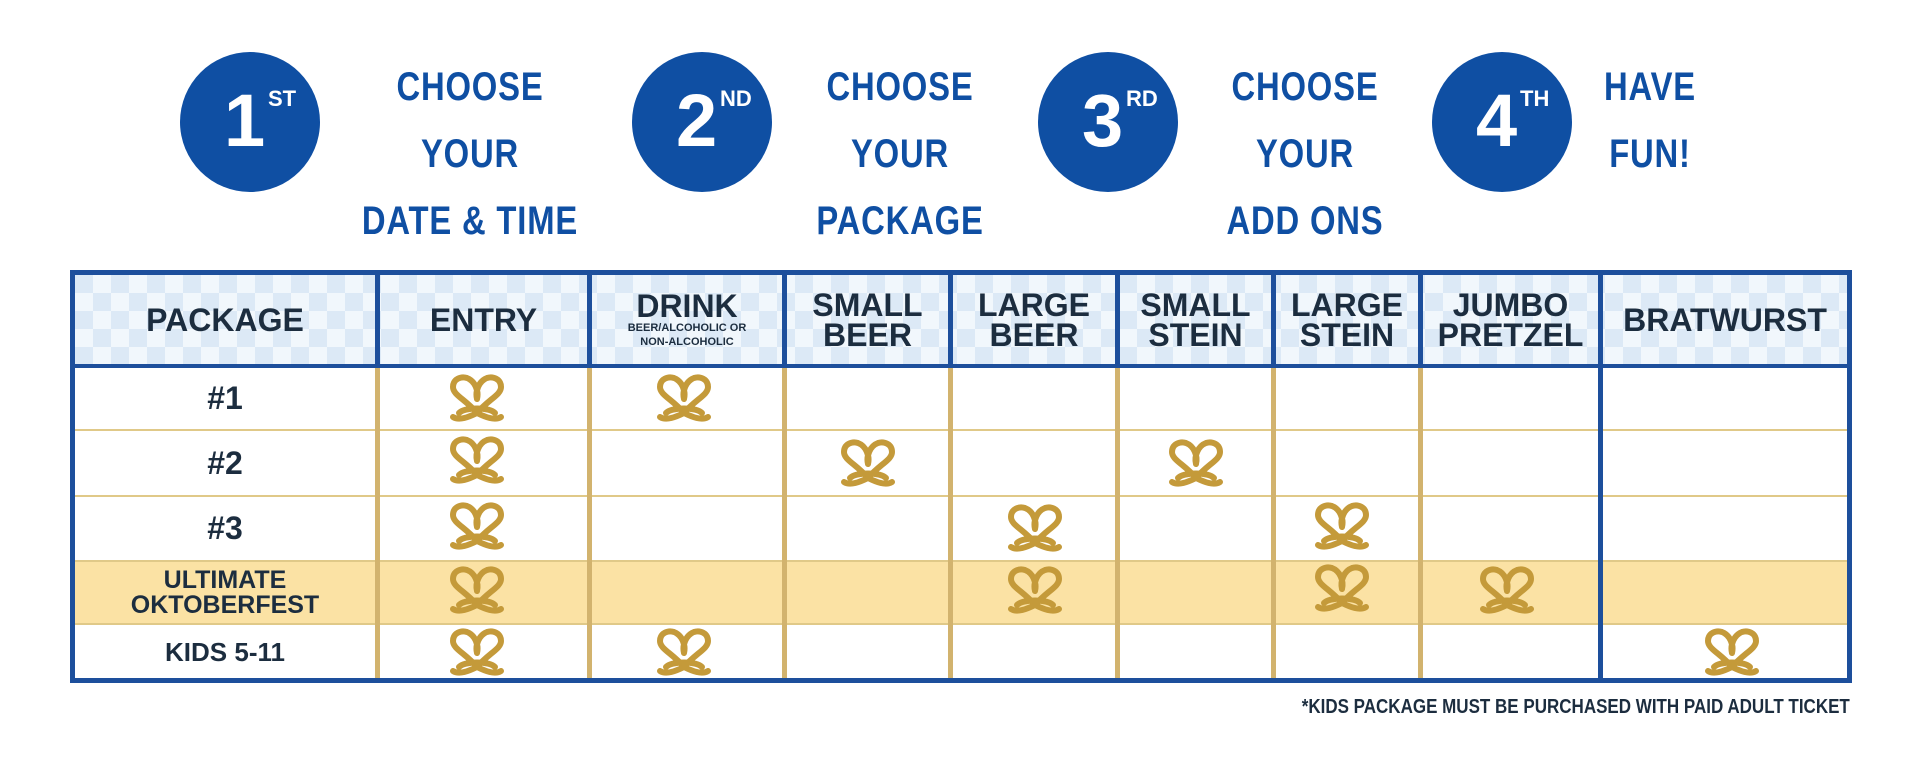 This screenshot has height=767, width=1920. What do you see at coordinates (687, 327) in the screenshot?
I see `header-sublabel: BEER/ALCOHOLIC OR` at bounding box center [687, 327].